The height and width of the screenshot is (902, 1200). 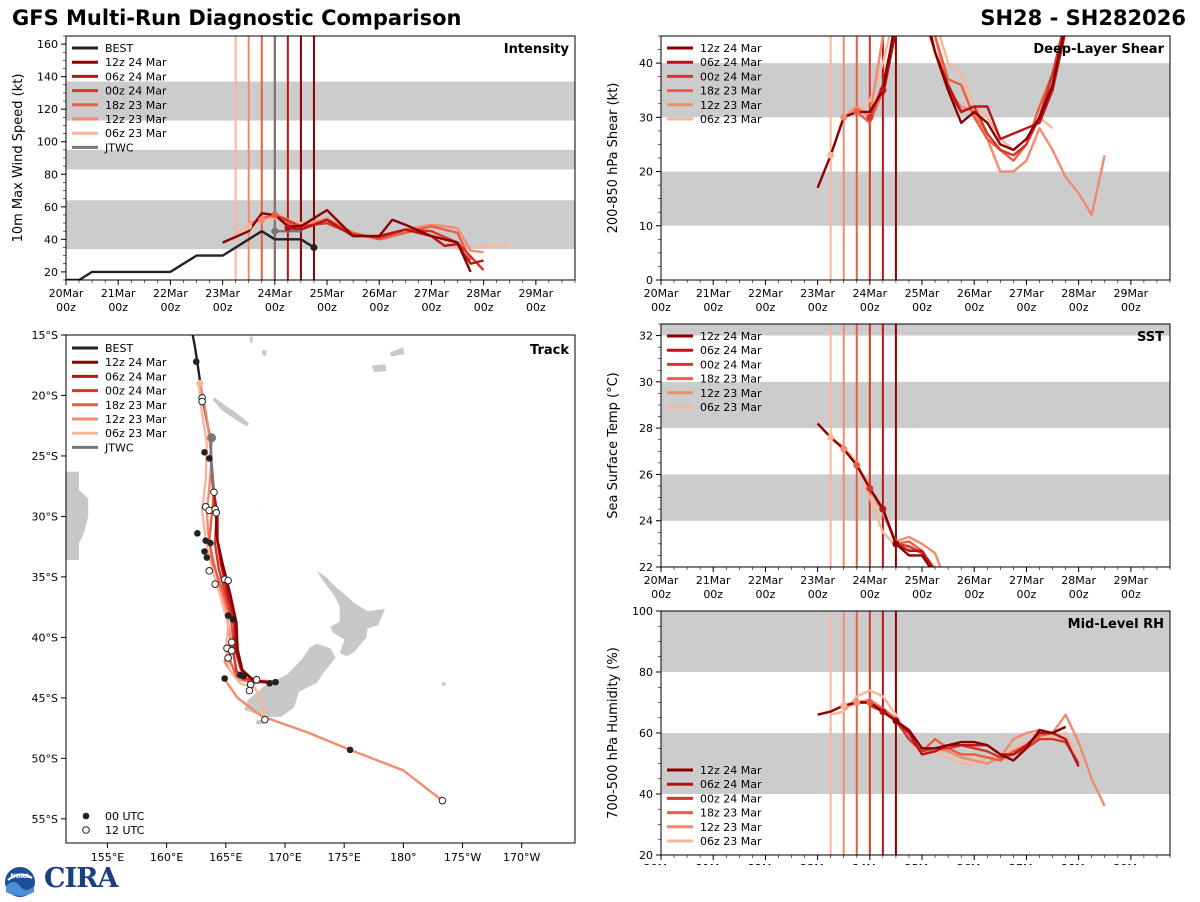 What do you see at coordinates (136, 391) in the screenshot?
I see `track-legend-label: 00z 24 Mar` at bounding box center [136, 391].